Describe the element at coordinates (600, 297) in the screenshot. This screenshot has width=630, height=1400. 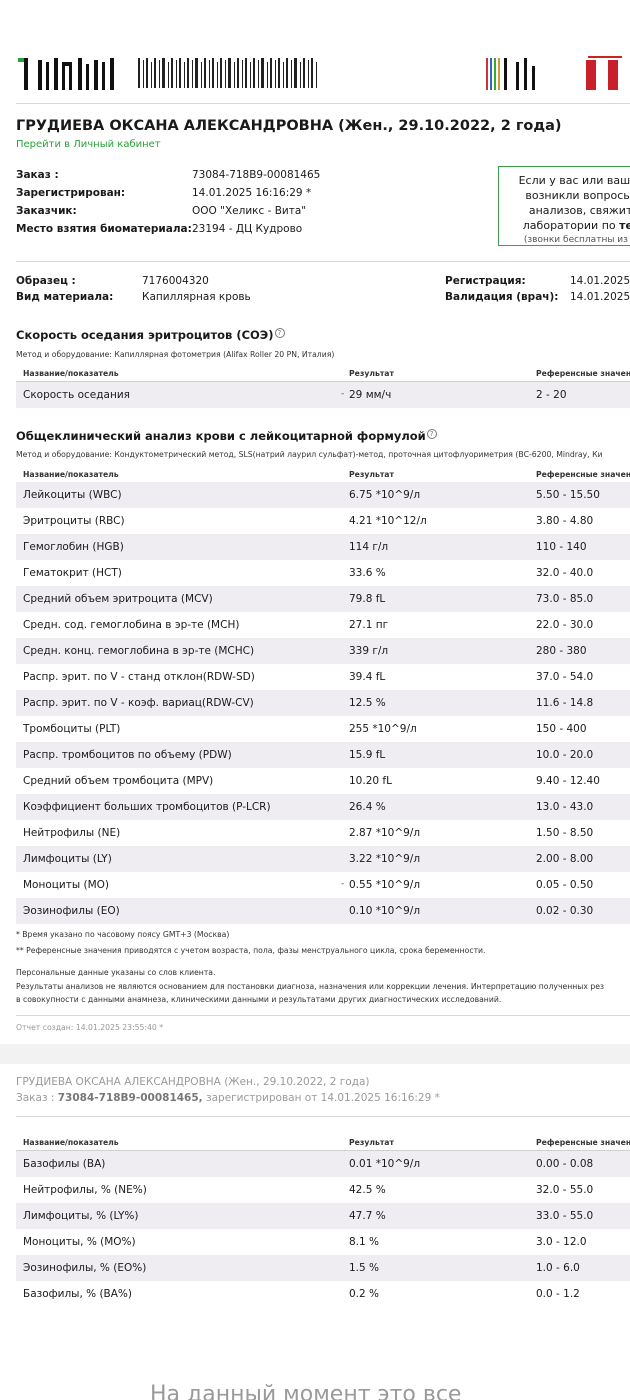
I see `validation-value: 14.01.2025` at that location.